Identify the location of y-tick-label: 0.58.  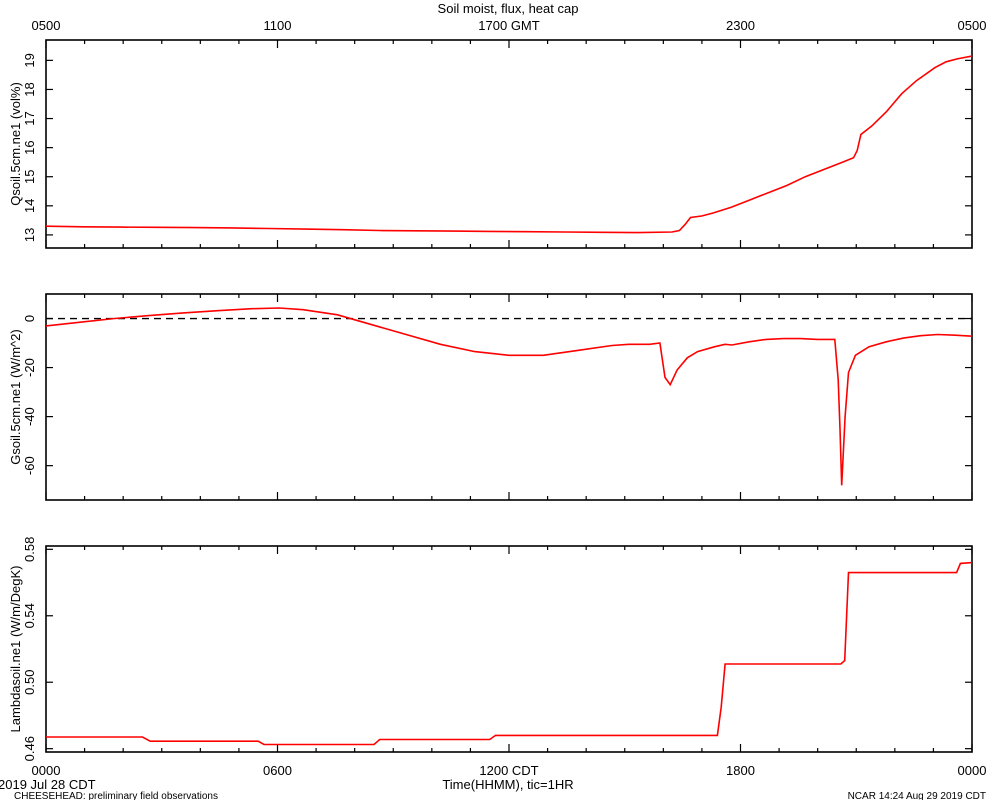
(29, 549).